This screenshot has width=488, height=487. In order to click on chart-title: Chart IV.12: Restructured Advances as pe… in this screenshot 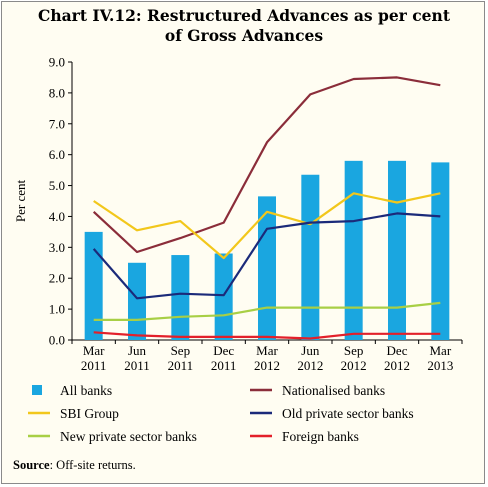, I will do `click(244, 26)`.